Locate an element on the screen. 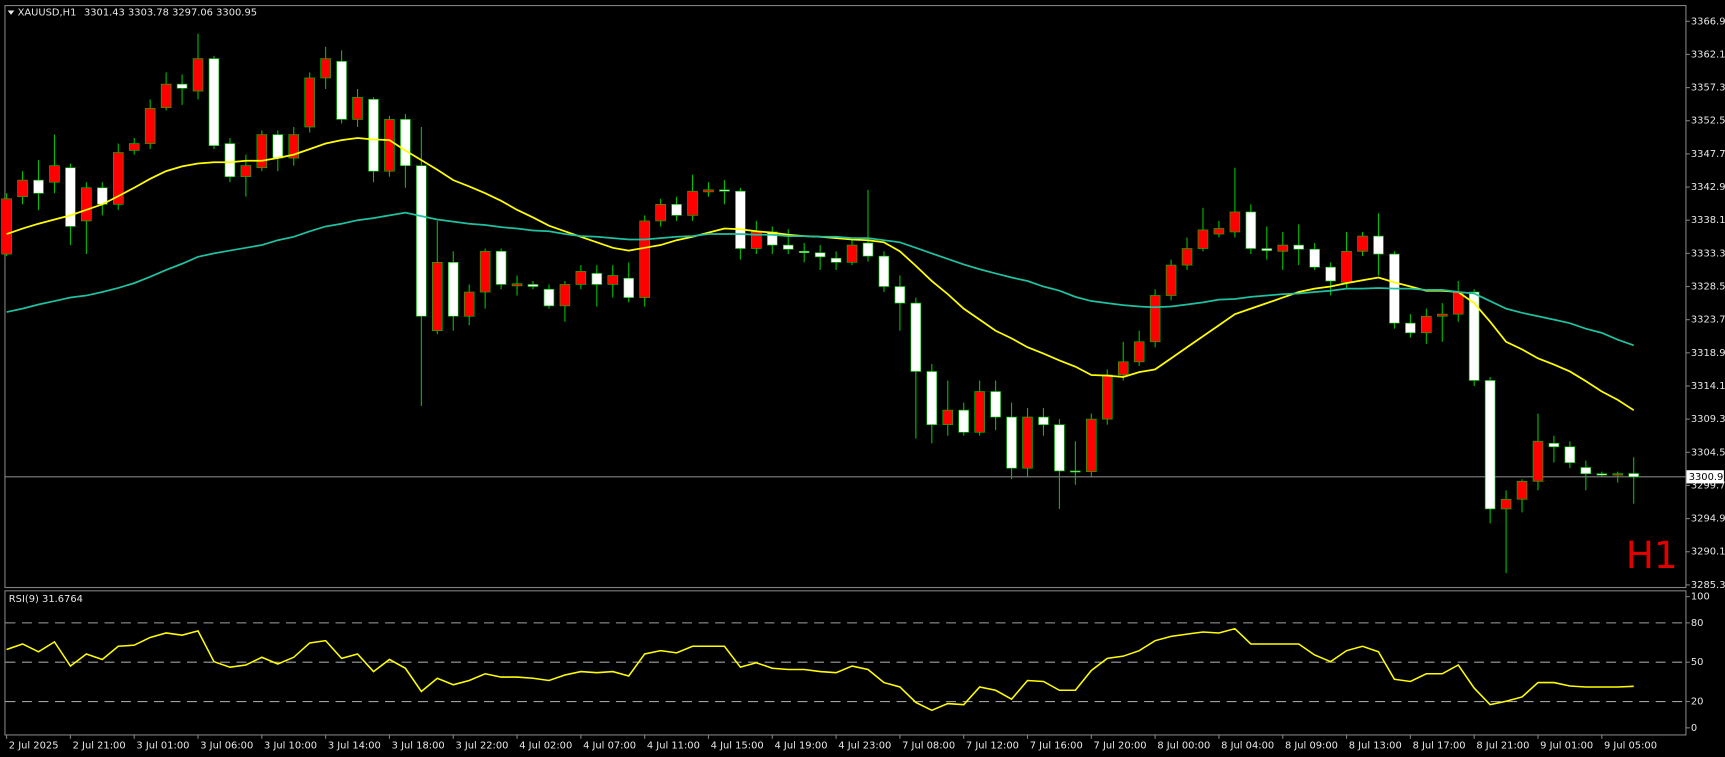  y-tick-label: 3314.10 is located at coordinates (1708, 386).